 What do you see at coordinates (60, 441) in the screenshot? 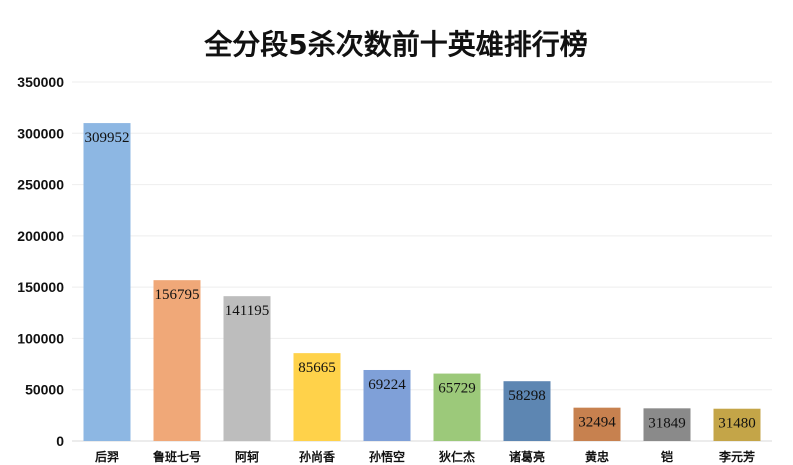
I see `y-tick-label: 0` at bounding box center [60, 441].